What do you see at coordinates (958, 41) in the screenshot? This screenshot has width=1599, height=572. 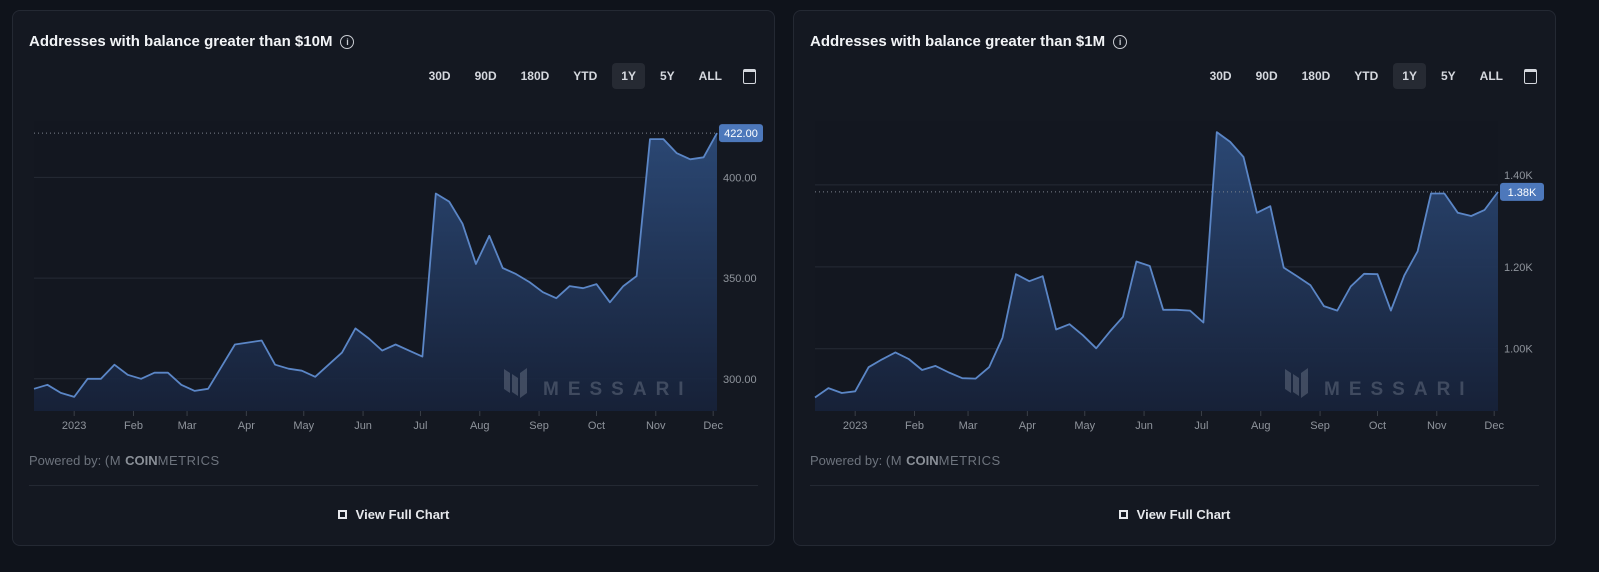 I see `chart-title-text: Addresses with balance greater than $1M` at bounding box center [958, 41].